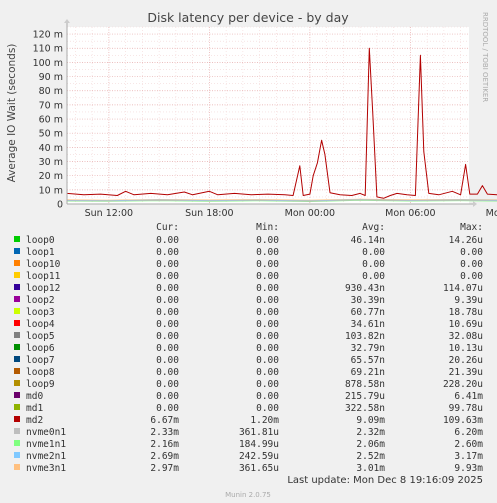 The width and height of the screenshot is (497, 503). Describe the element at coordinates (370, 420) in the screenshot. I see `legend-value-avg: 9.09m` at that location.